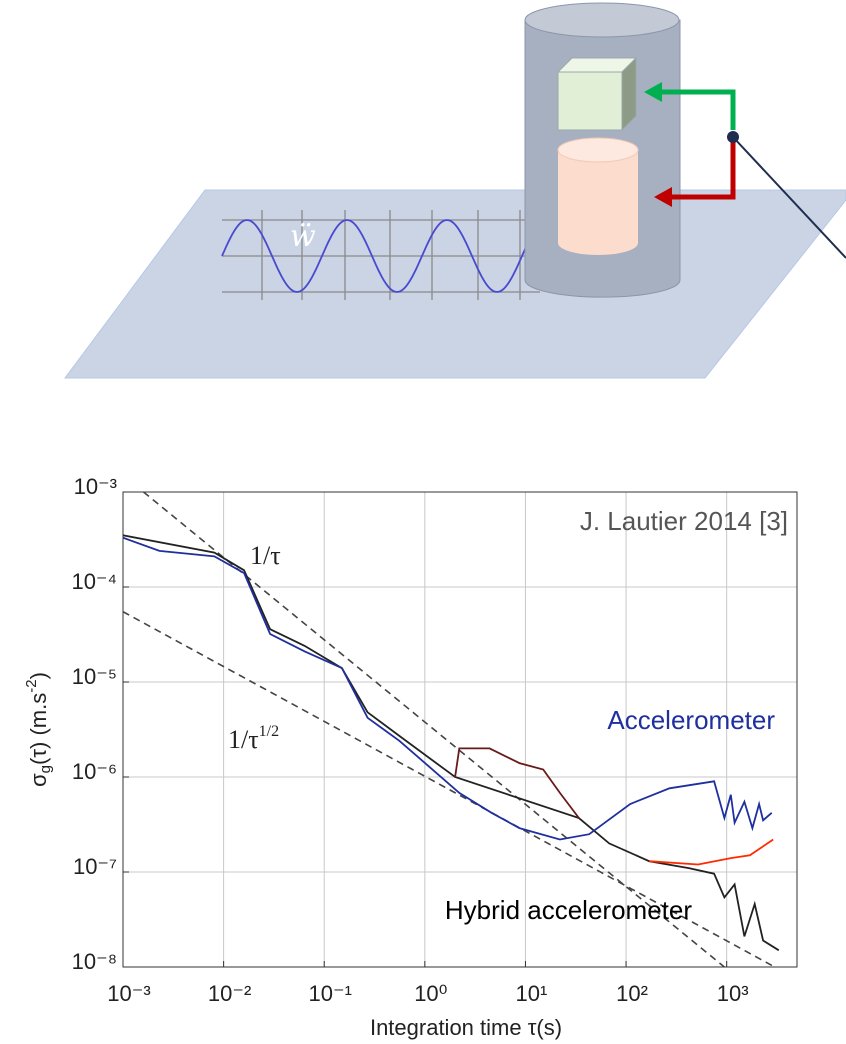  What do you see at coordinates (94, 676) in the screenshot?
I see `y-tick-label: 10⁻⁵` at bounding box center [94, 676].